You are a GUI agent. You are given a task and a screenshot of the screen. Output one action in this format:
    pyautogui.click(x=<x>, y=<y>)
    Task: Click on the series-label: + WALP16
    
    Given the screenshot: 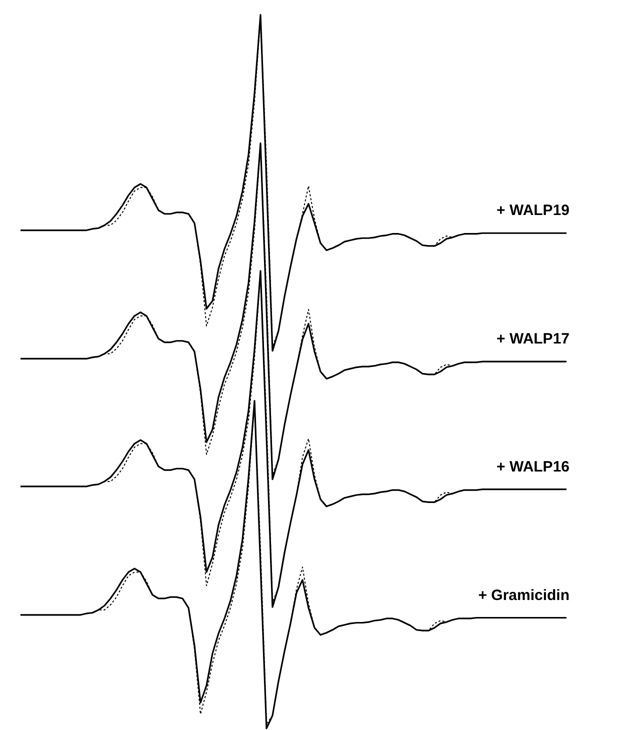 What is the action you would take?
    pyautogui.click(x=533, y=467)
    